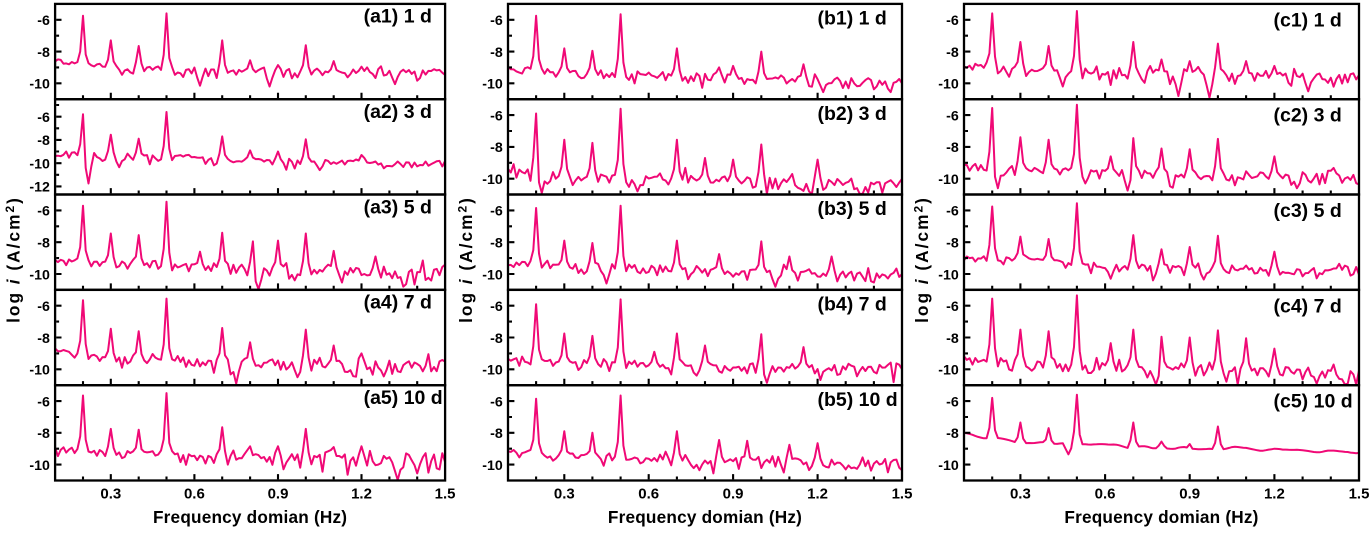  What do you see at coordinates (852, 114) in the screenshot?
I see `svg-text: (b2) 3 d` at bounding box center [852, 114].